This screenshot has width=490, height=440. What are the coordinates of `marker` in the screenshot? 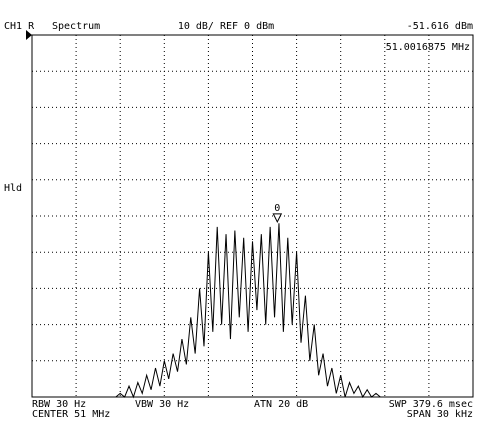 It's located at (277, 218).